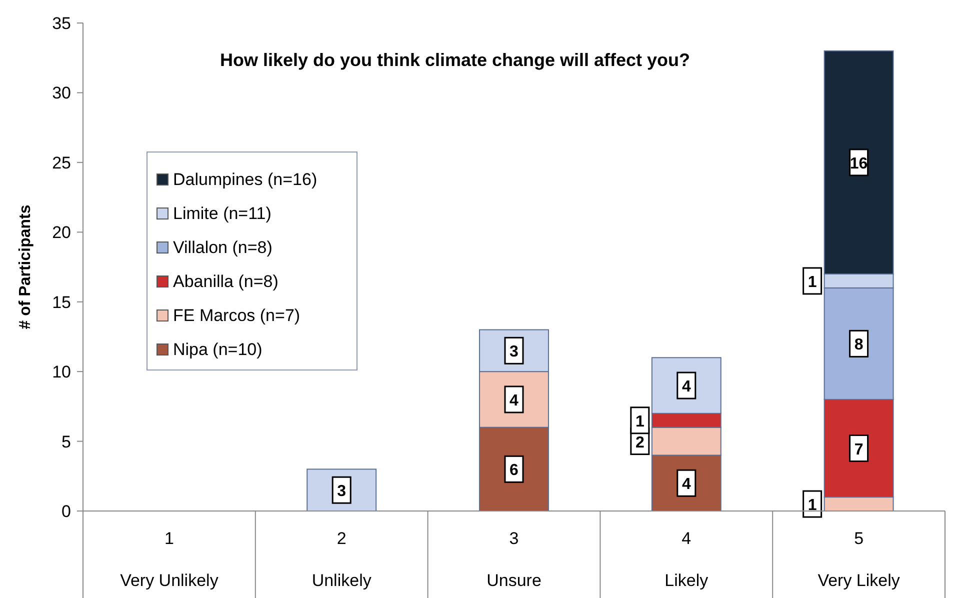 The image size is (959, 598). Describe the element at coordinates (859, 345) in the screenshot. I see `data-label: 8` at that location.